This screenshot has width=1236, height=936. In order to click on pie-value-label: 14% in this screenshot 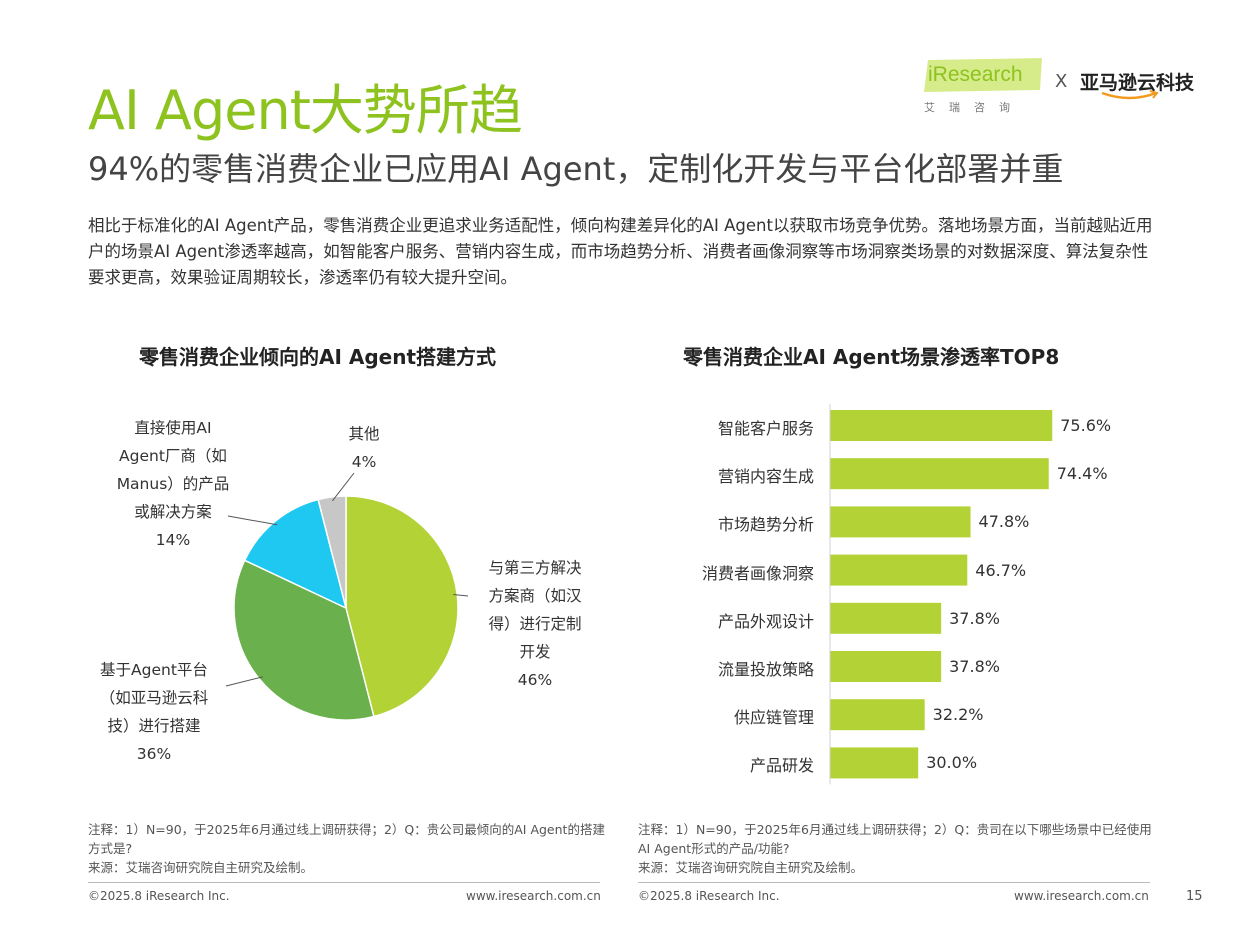, I will do `click(173, 540)`.